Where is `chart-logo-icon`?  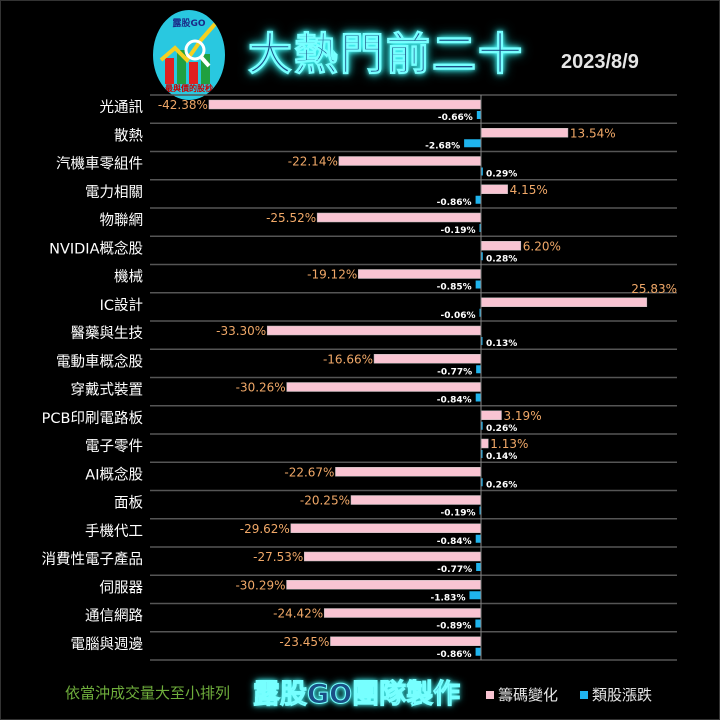
chart-logo-icon is located at coordinates (188, 53).